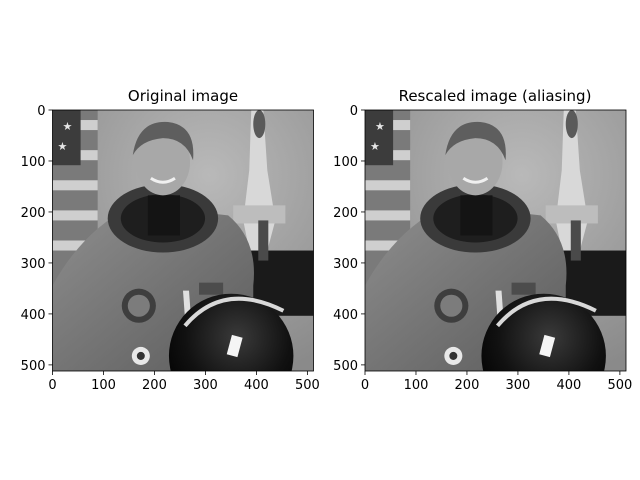  I want to click on left-title: Original image, so click(183, 96).